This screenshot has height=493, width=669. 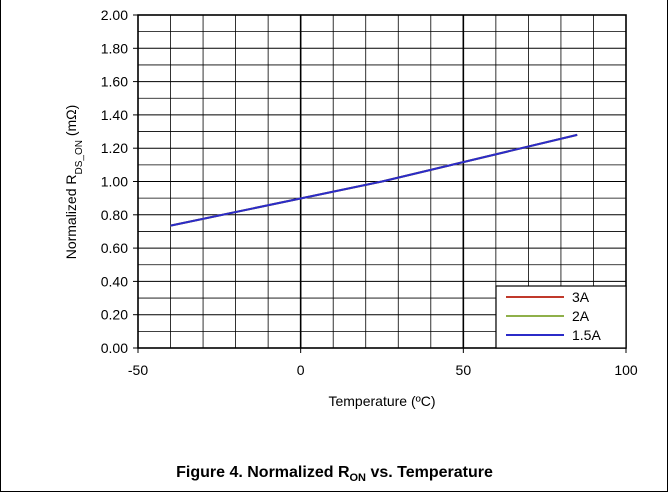 I want to click on x-tick-label: 50, so click(x=464, y=370).